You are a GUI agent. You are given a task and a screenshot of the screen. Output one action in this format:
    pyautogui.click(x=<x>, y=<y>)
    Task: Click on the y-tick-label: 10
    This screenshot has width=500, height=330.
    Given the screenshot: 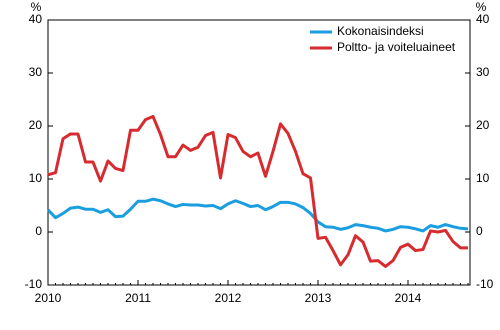 What is the action you would take?
    pyautogui.click(x=36, y=178)
    